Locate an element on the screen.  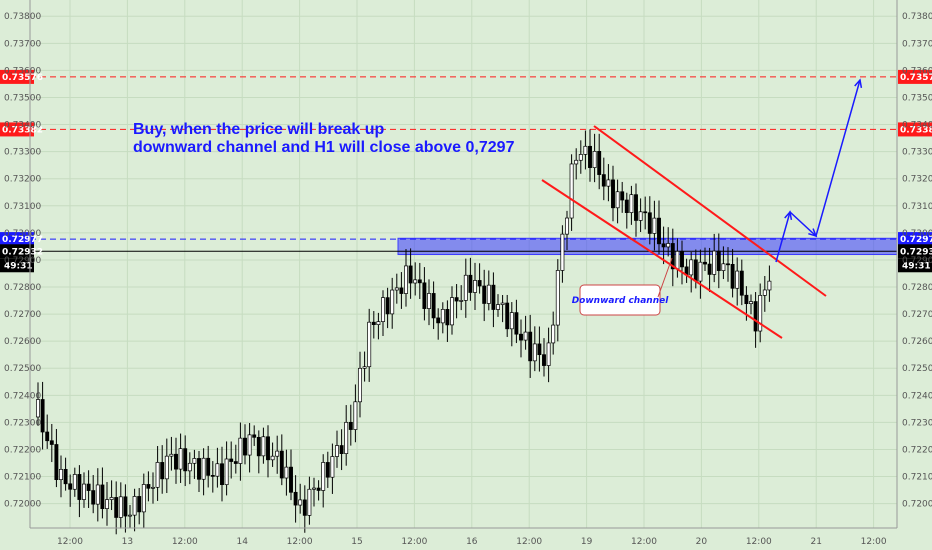
resistance-zone is located at coordinates (647, 246).